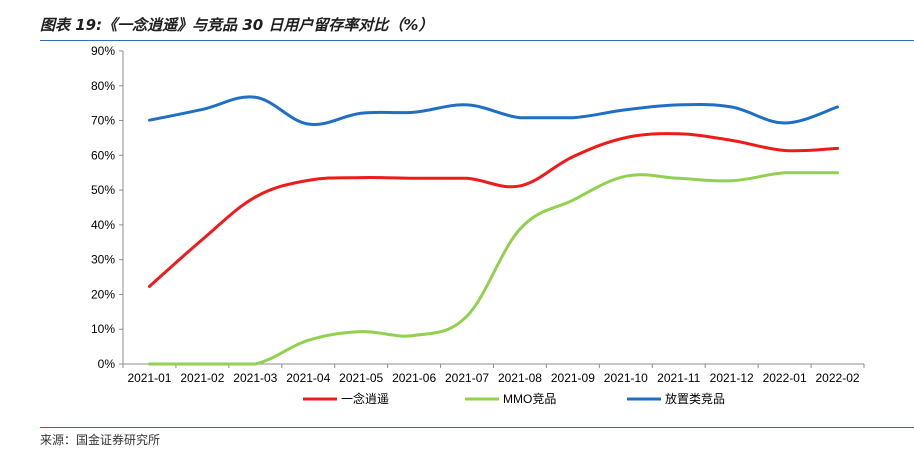 Image resolution: width=914 pixels, height=449 pixels. What do you see at coordinates (477, 23) in the screenshot?
I see `figure-caption: 图表 19:《一念逍遥》与竞品 30 日用户留存率对比（%）` at bounding box center [477, 23].